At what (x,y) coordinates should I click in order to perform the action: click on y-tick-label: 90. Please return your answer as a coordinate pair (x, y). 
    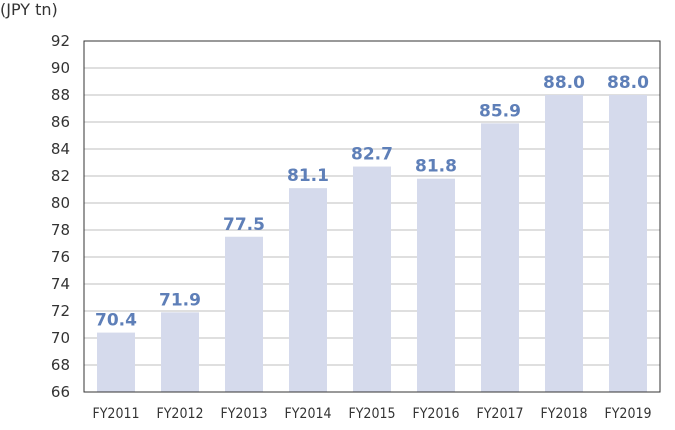
    Looking at the image, I should click on (60, 68).